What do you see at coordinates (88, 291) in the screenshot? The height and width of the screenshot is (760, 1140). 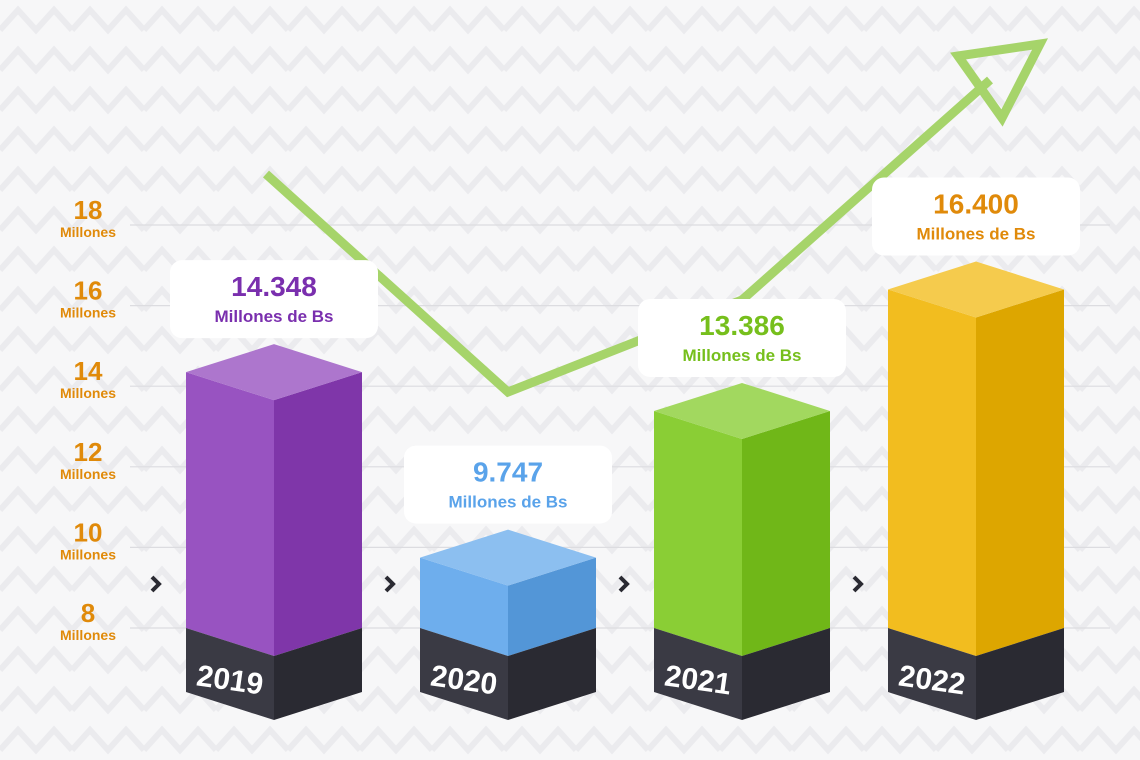 I see `y-tick-label: 16` at bounding box center [88, 291].